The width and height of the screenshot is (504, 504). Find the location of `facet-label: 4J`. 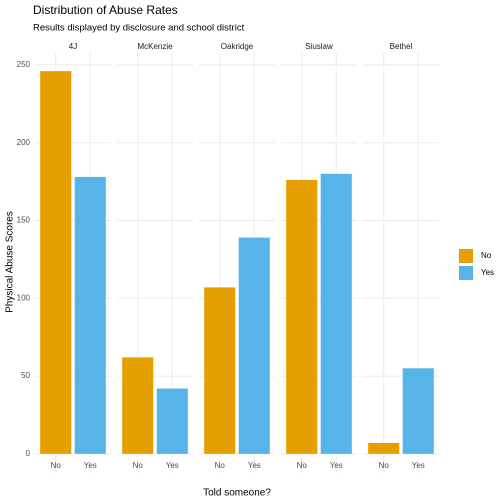

facet-label: 4J is located at coordinates (73, 46).